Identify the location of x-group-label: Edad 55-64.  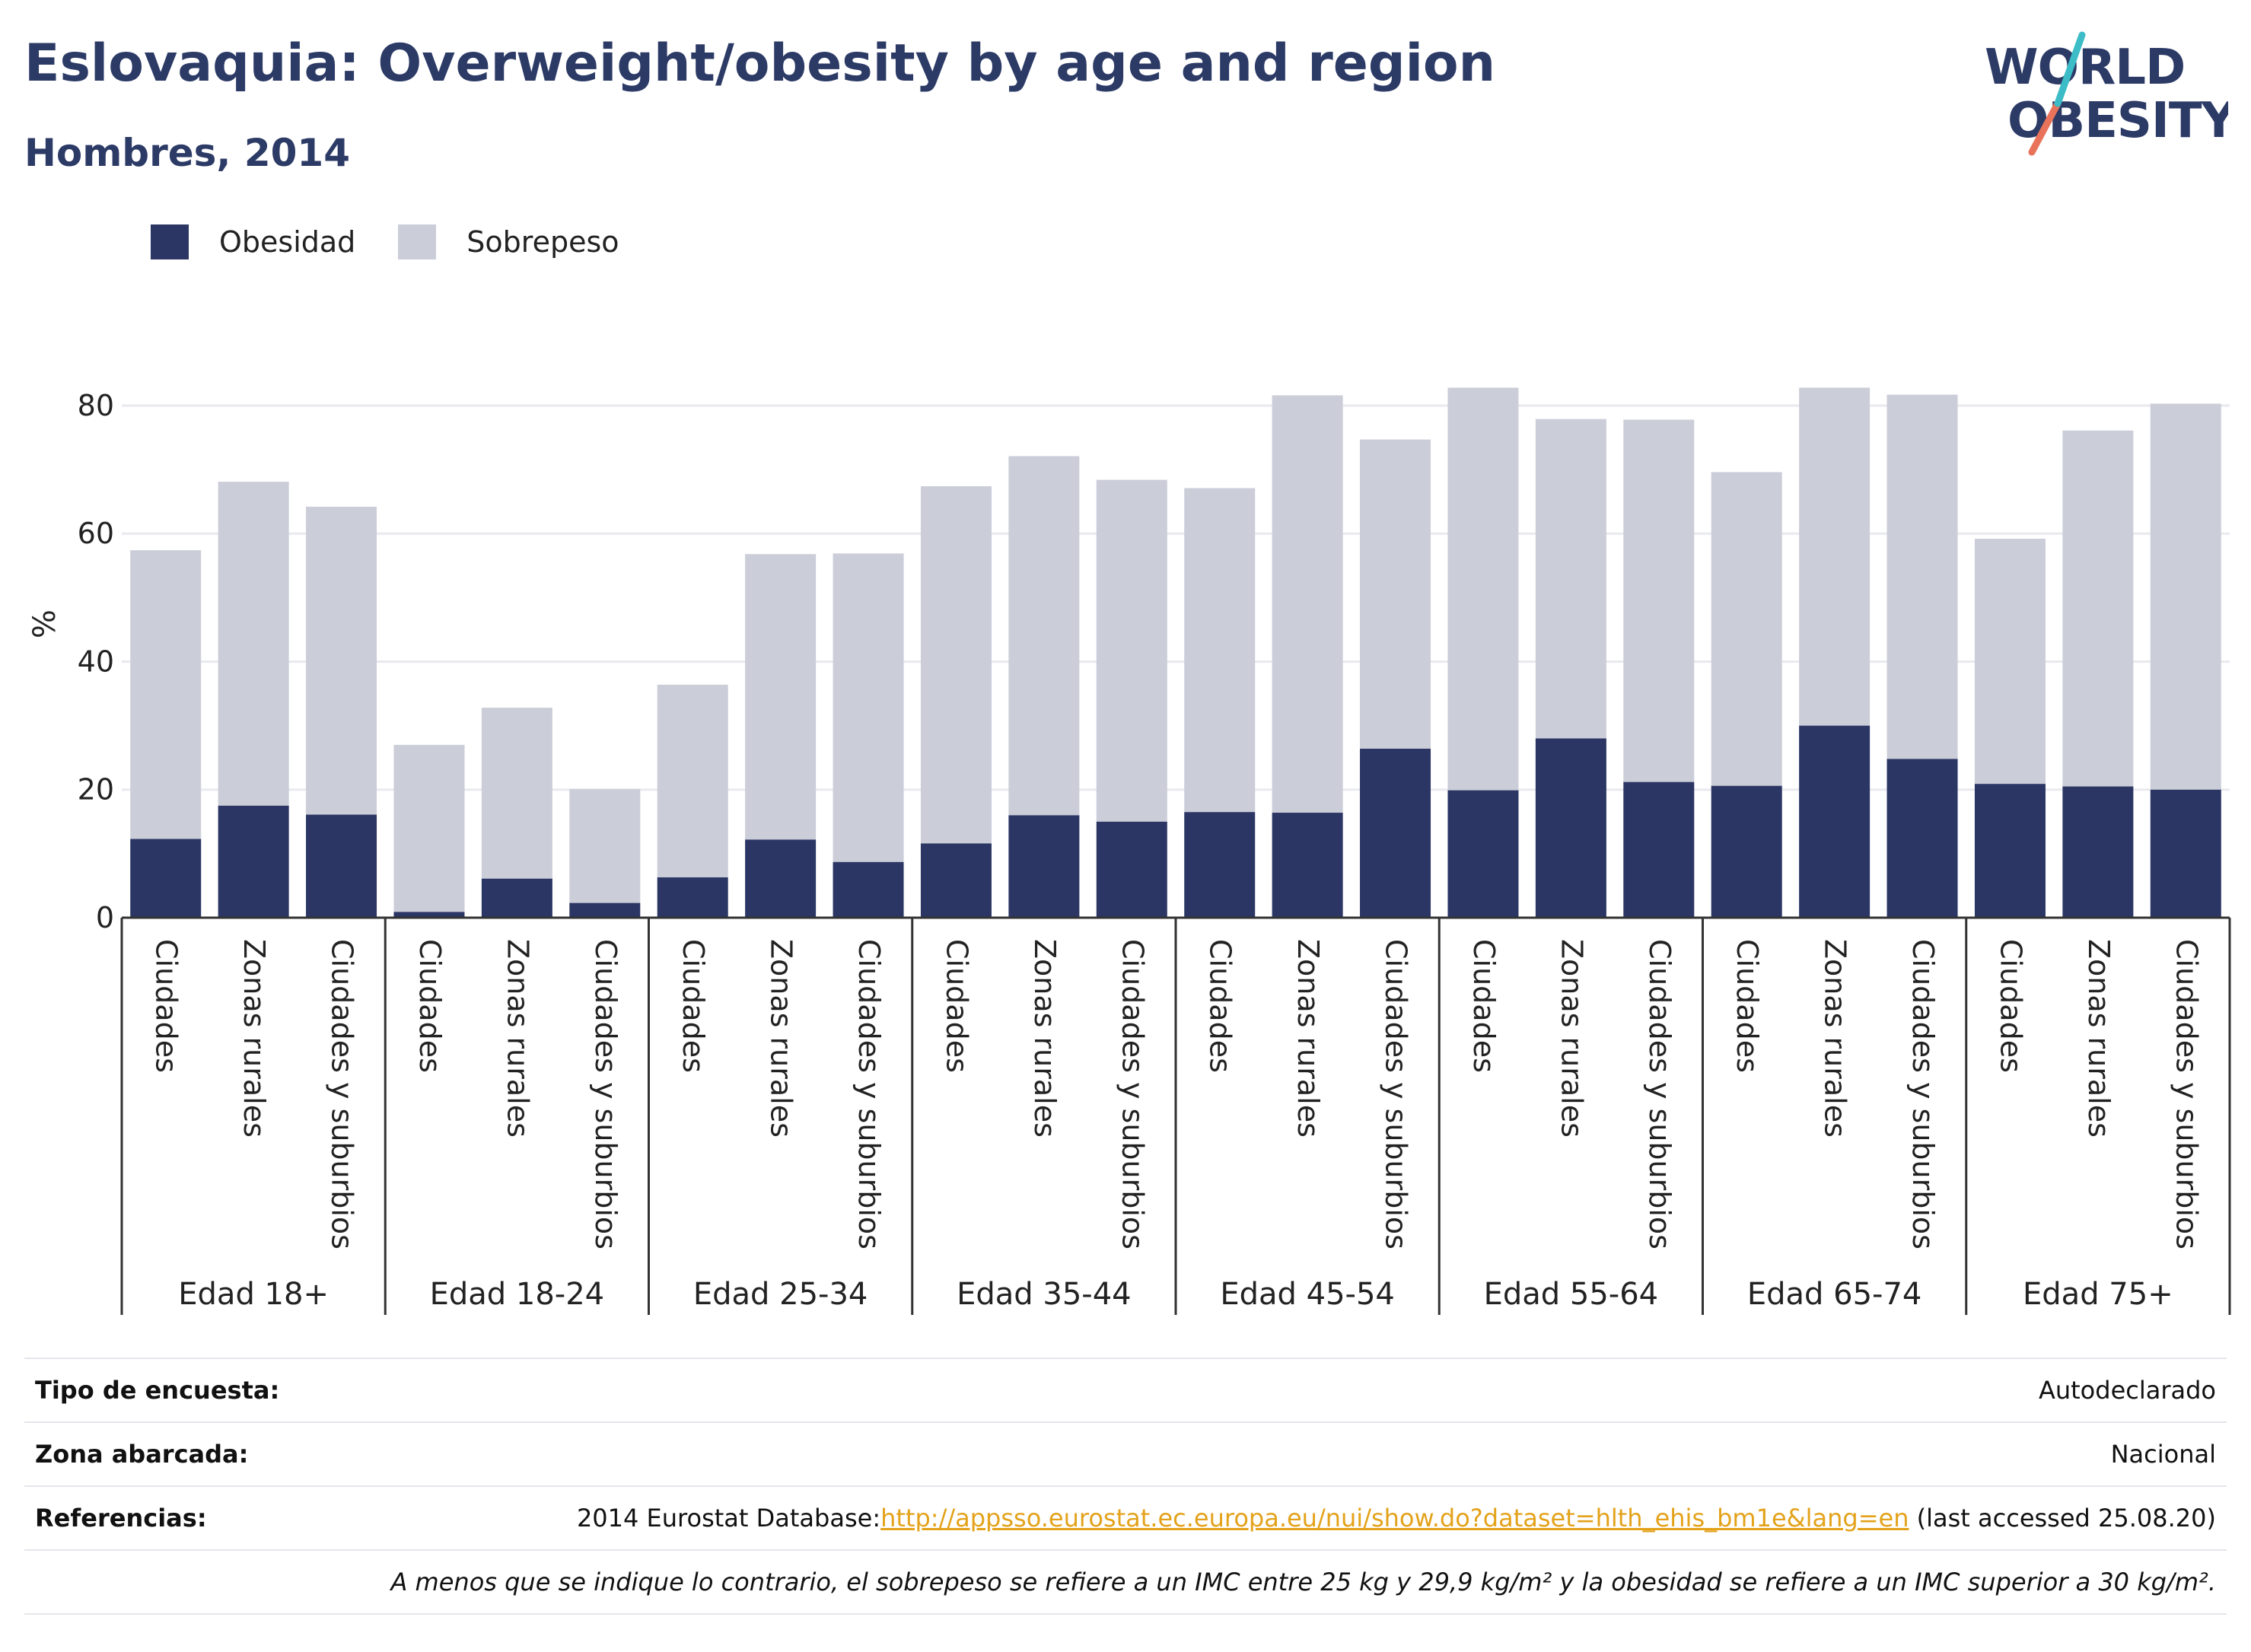
(1571, 1294).